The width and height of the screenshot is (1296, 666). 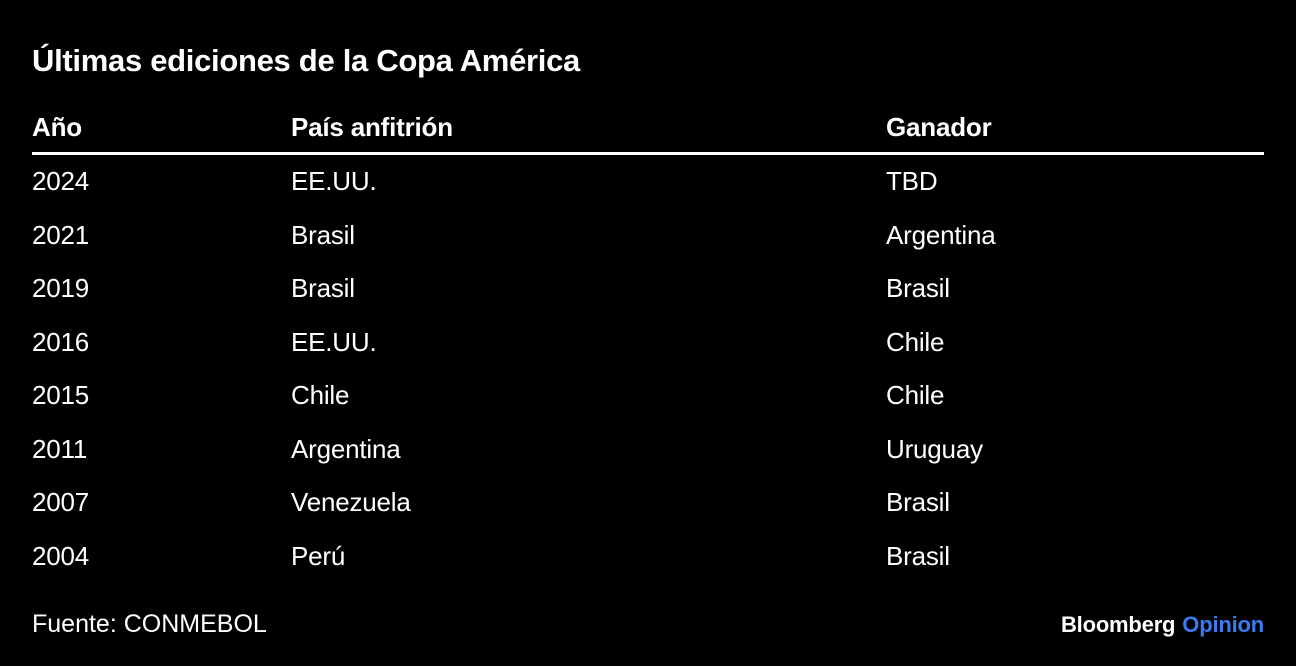 I want to click on cell-host-country: Perú, so click(x=318, y=555).